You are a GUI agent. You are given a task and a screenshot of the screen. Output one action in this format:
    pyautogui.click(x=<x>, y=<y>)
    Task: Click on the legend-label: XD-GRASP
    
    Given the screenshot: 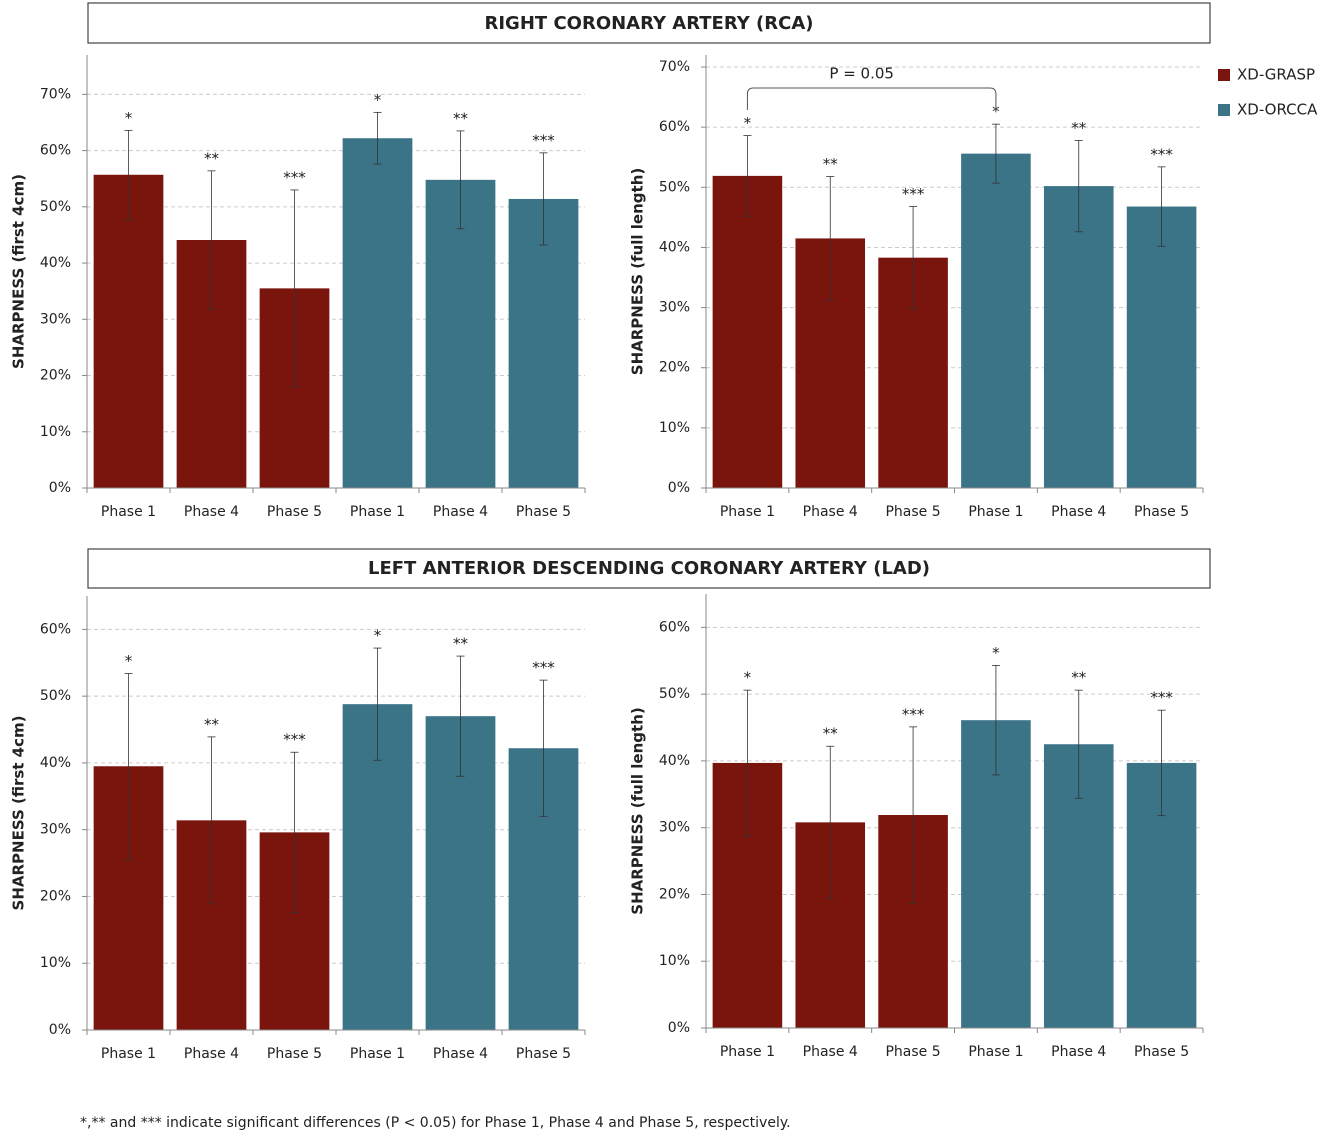 What is the action you would take?
    pyautogui.click(x=1276, y=75)
    